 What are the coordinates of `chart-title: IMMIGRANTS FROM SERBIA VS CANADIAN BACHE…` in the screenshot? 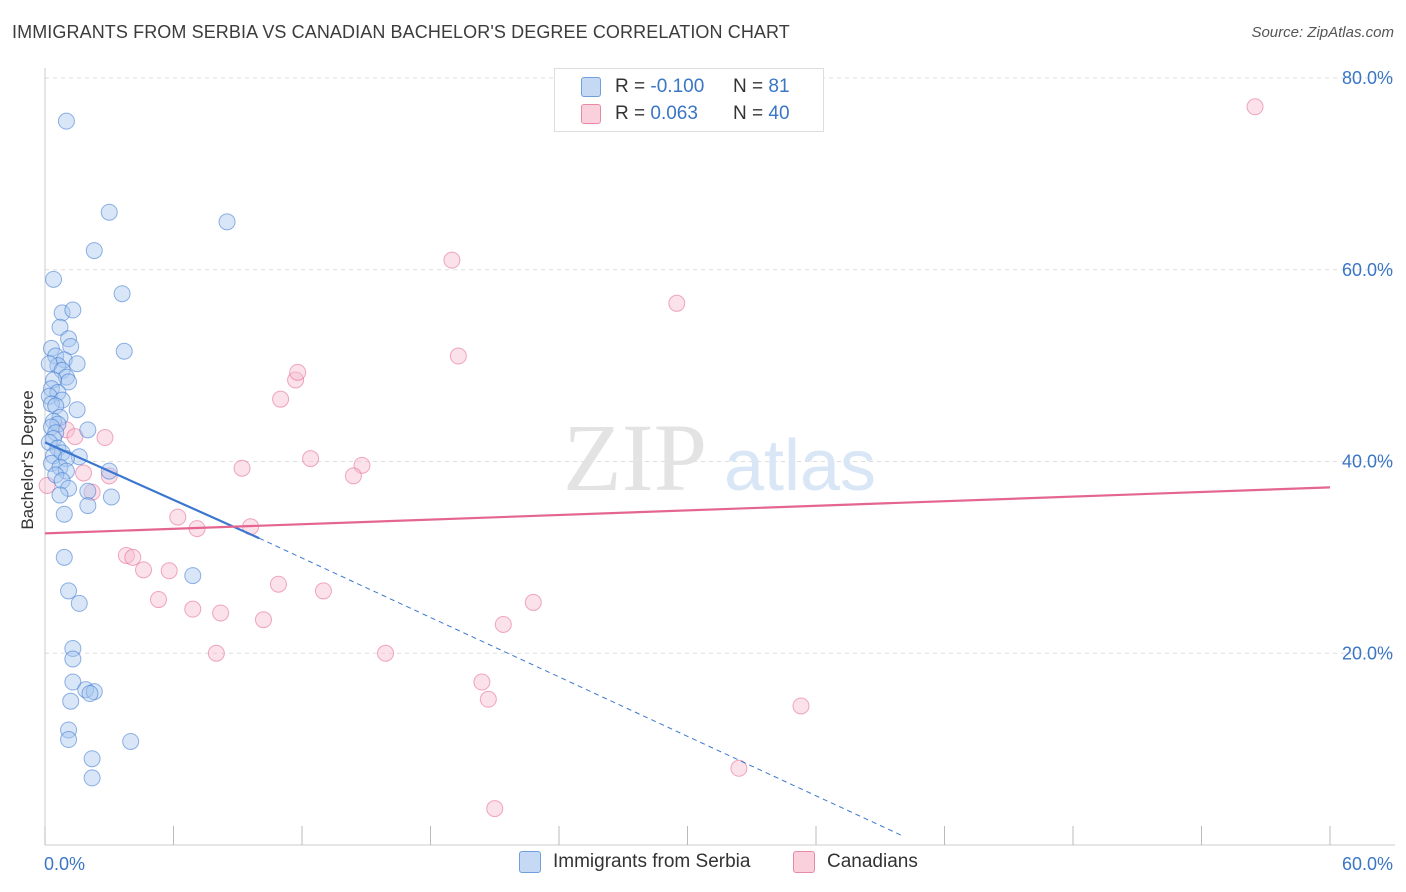 It's located at (401, 32).